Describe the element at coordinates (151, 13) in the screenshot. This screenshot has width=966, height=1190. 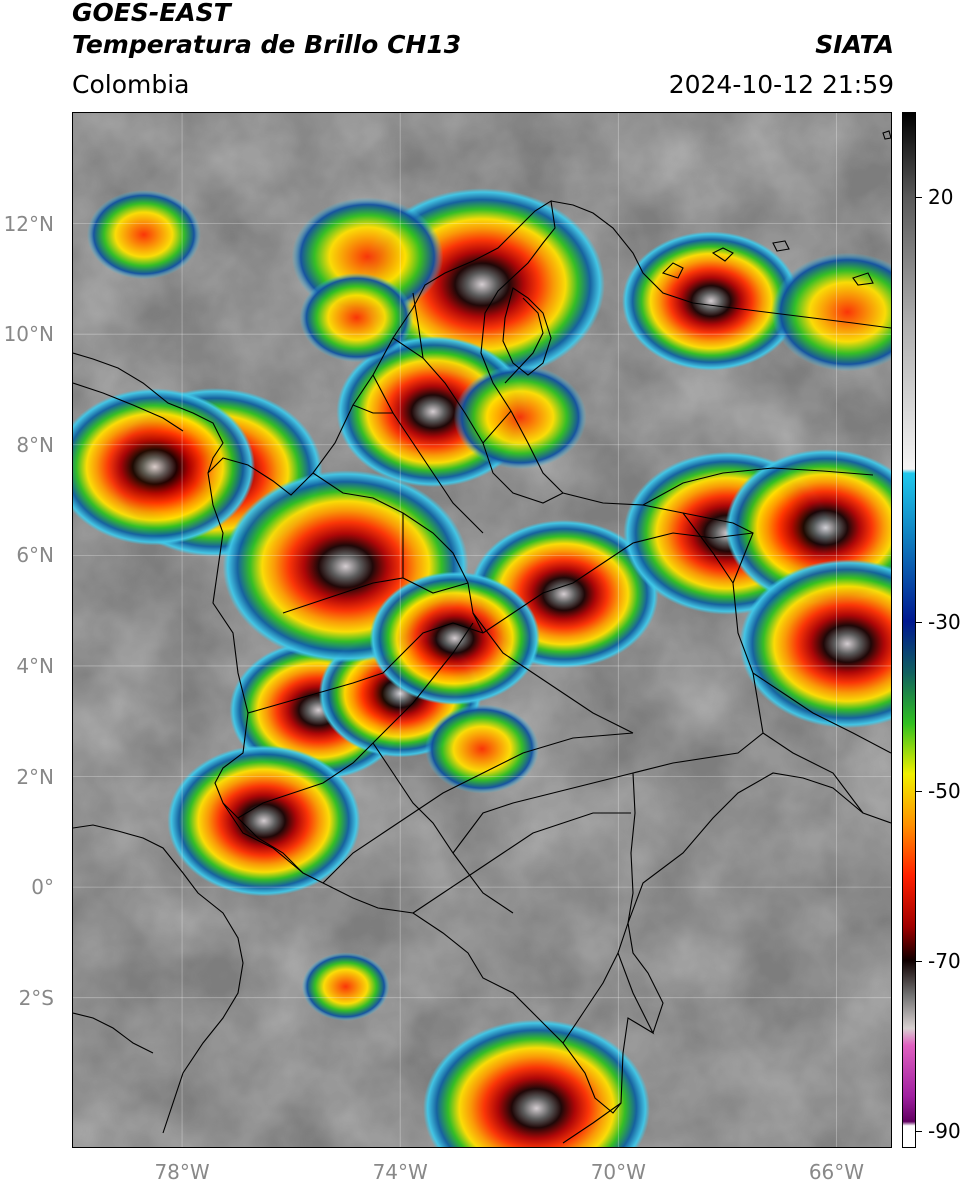
I see `title-satellite: GOES-EAST` at that location.